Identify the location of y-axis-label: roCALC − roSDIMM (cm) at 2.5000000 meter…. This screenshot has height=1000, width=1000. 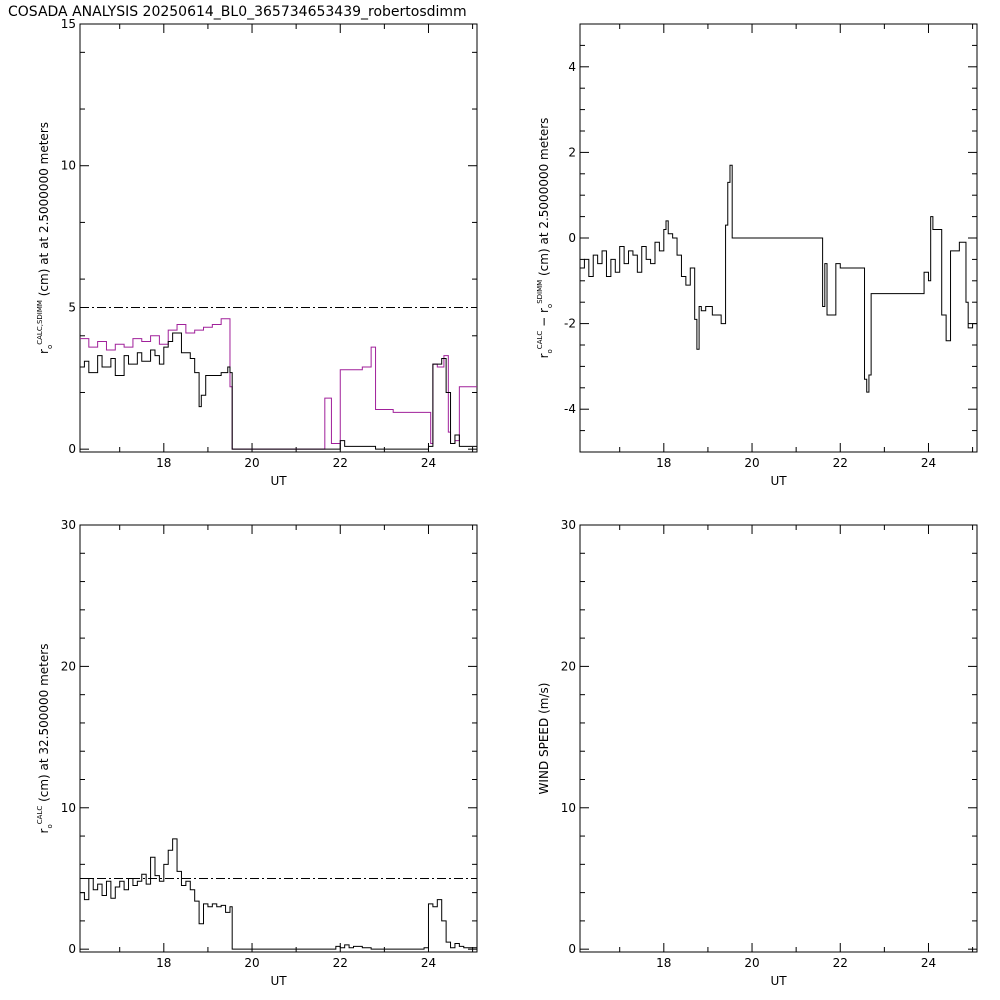
(545, 238).